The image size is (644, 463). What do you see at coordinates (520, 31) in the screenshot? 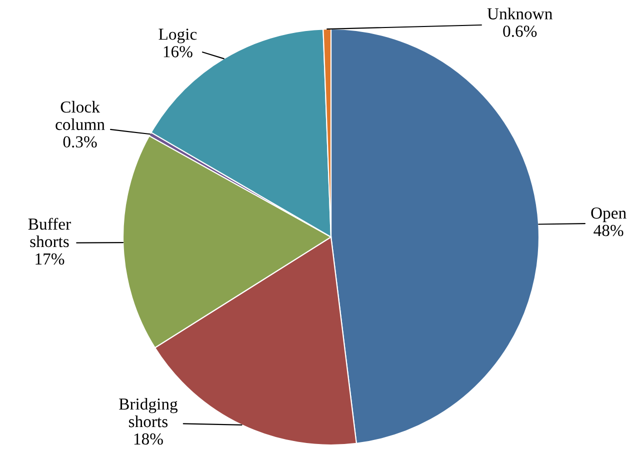
I see `data-label: 0.6%` at bounding box center [520, 31].